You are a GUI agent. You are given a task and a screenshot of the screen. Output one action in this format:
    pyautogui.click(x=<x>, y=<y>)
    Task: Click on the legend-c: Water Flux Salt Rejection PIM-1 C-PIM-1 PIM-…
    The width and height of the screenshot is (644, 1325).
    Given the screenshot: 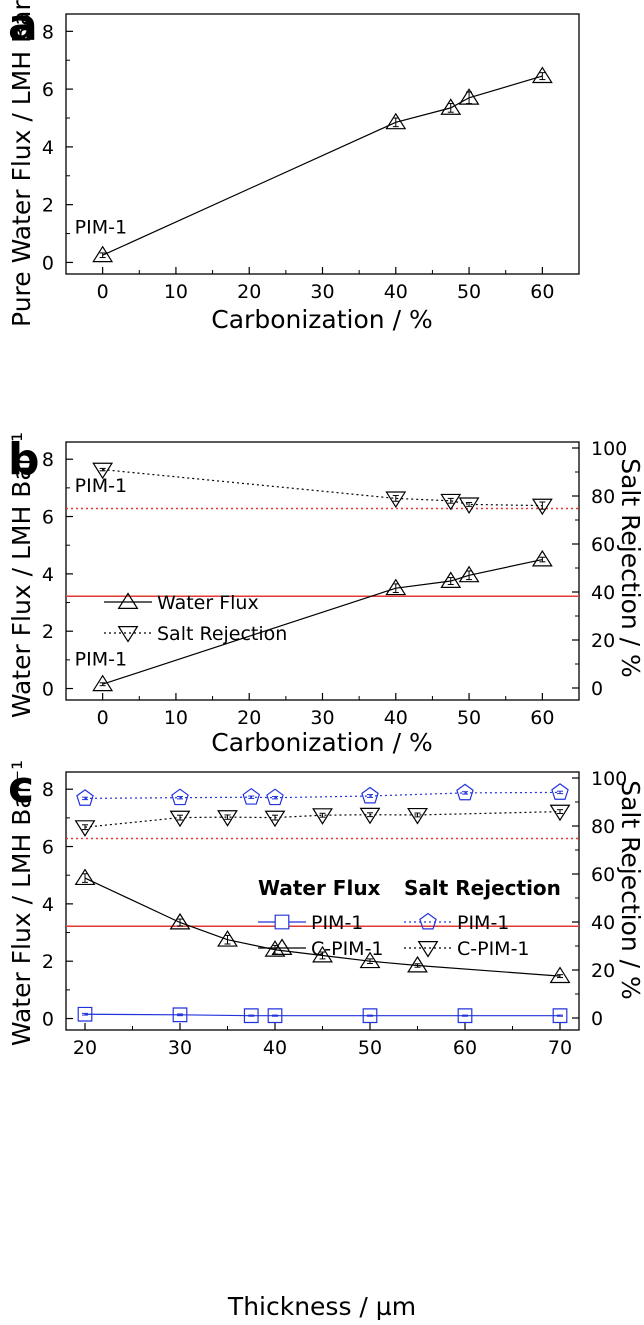 What is the action you would take?
    pyautogui.click(x=409, y=918)
    